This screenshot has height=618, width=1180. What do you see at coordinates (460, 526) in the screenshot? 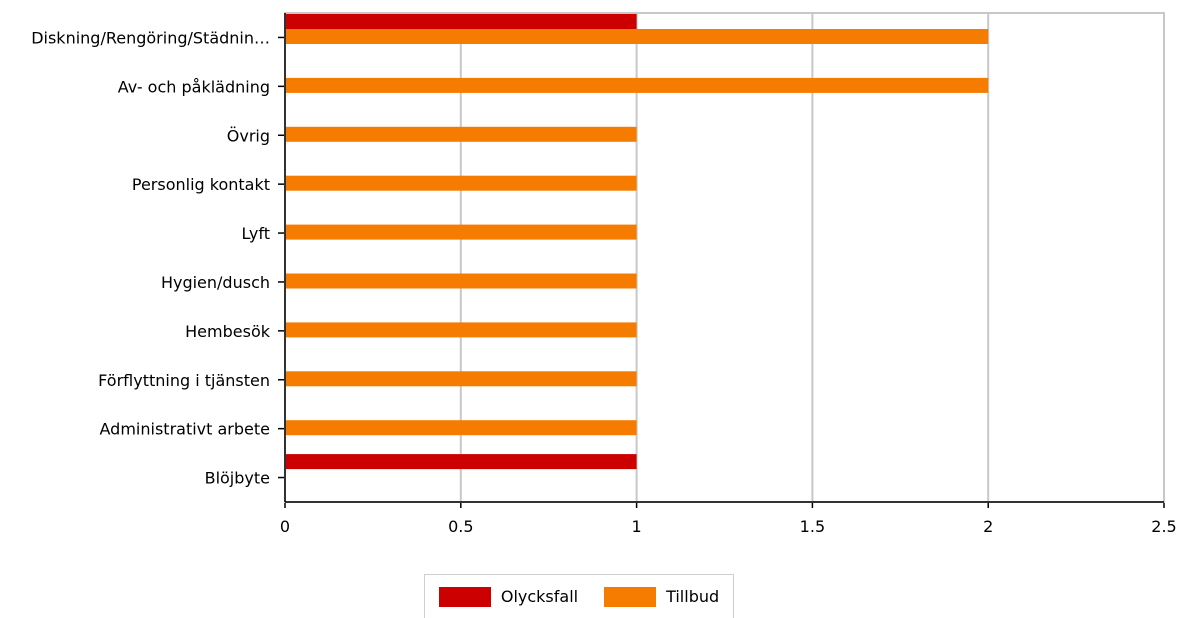
I see `x-tick-label: 0.5` at bounding box center [460, 526].